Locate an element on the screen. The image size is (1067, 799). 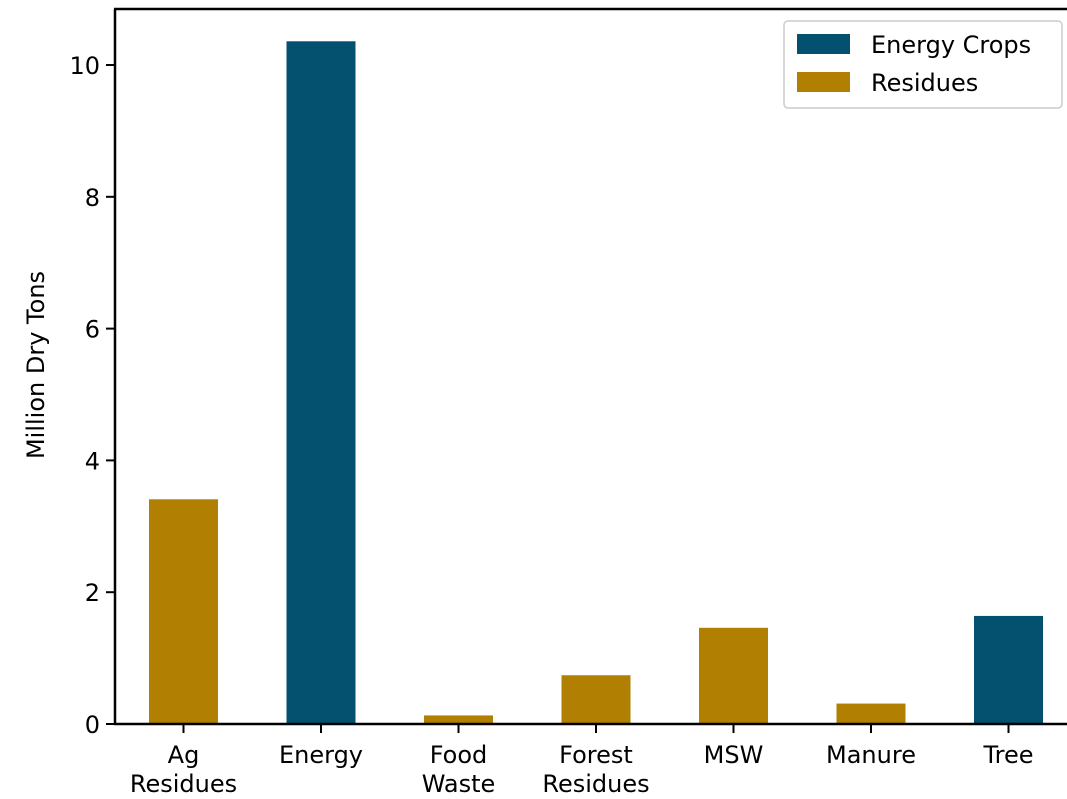
x-tick-label: Manure is located at coordinates (871, 755).